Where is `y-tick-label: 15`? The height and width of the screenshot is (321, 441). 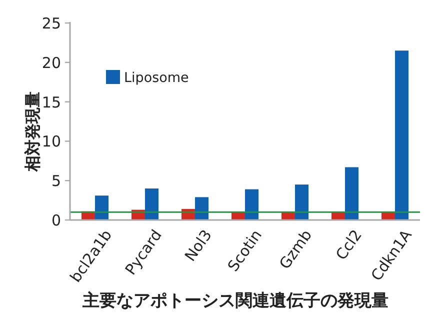 y-tick-label: 15 is located at coordinates (51, 102).